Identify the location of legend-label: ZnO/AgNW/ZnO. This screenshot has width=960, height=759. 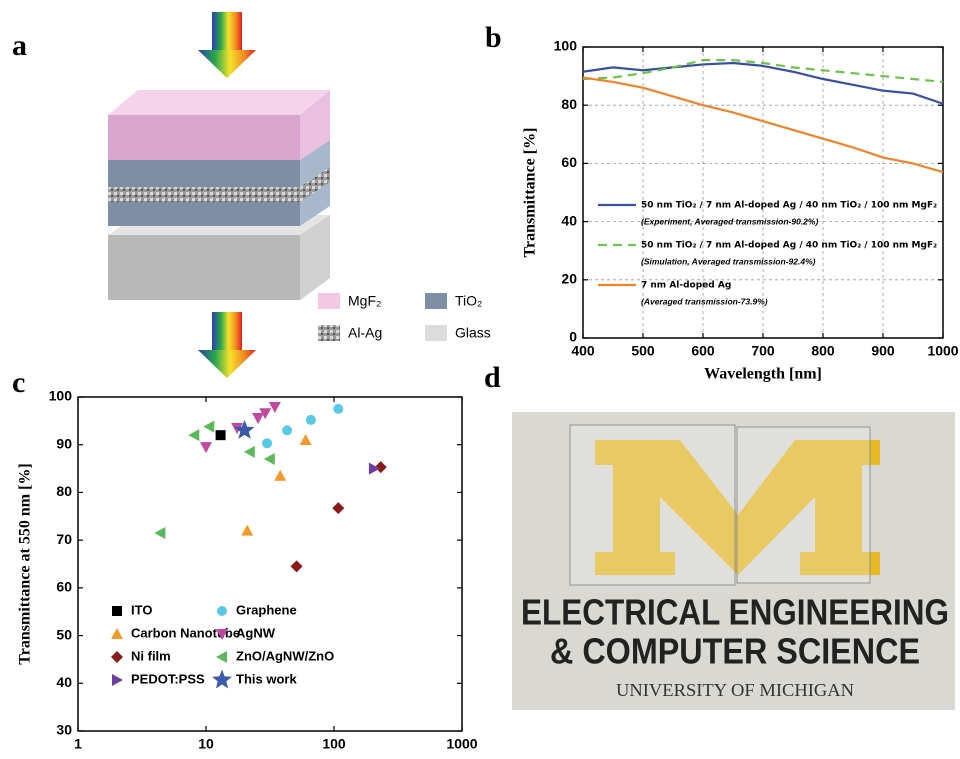
(285, 655).